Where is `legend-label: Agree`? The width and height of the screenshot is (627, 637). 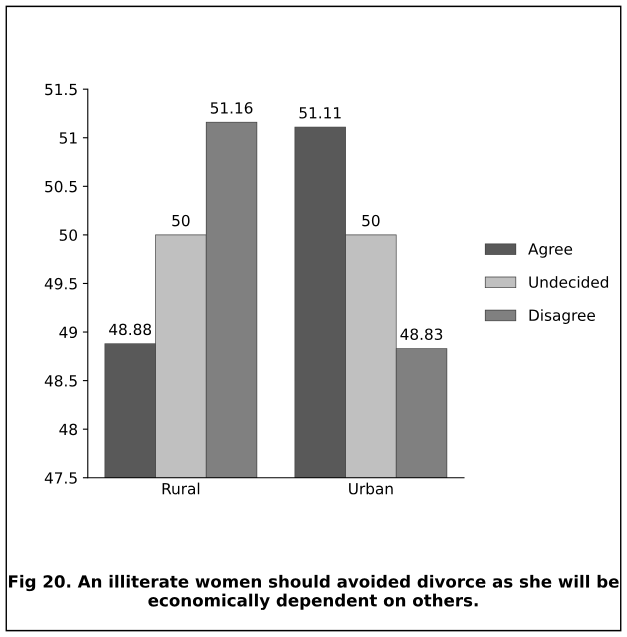 legend-label: Agree is located at coordinates (550, 250).